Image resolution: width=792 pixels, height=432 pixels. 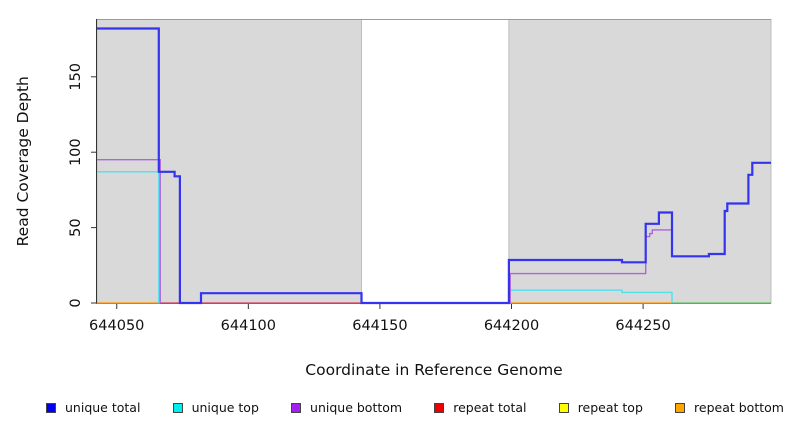 What do you see at coordinates (511, 326) in the screenshot?
I see `x-tick-label: 644200` at bounding box center [511, 326].